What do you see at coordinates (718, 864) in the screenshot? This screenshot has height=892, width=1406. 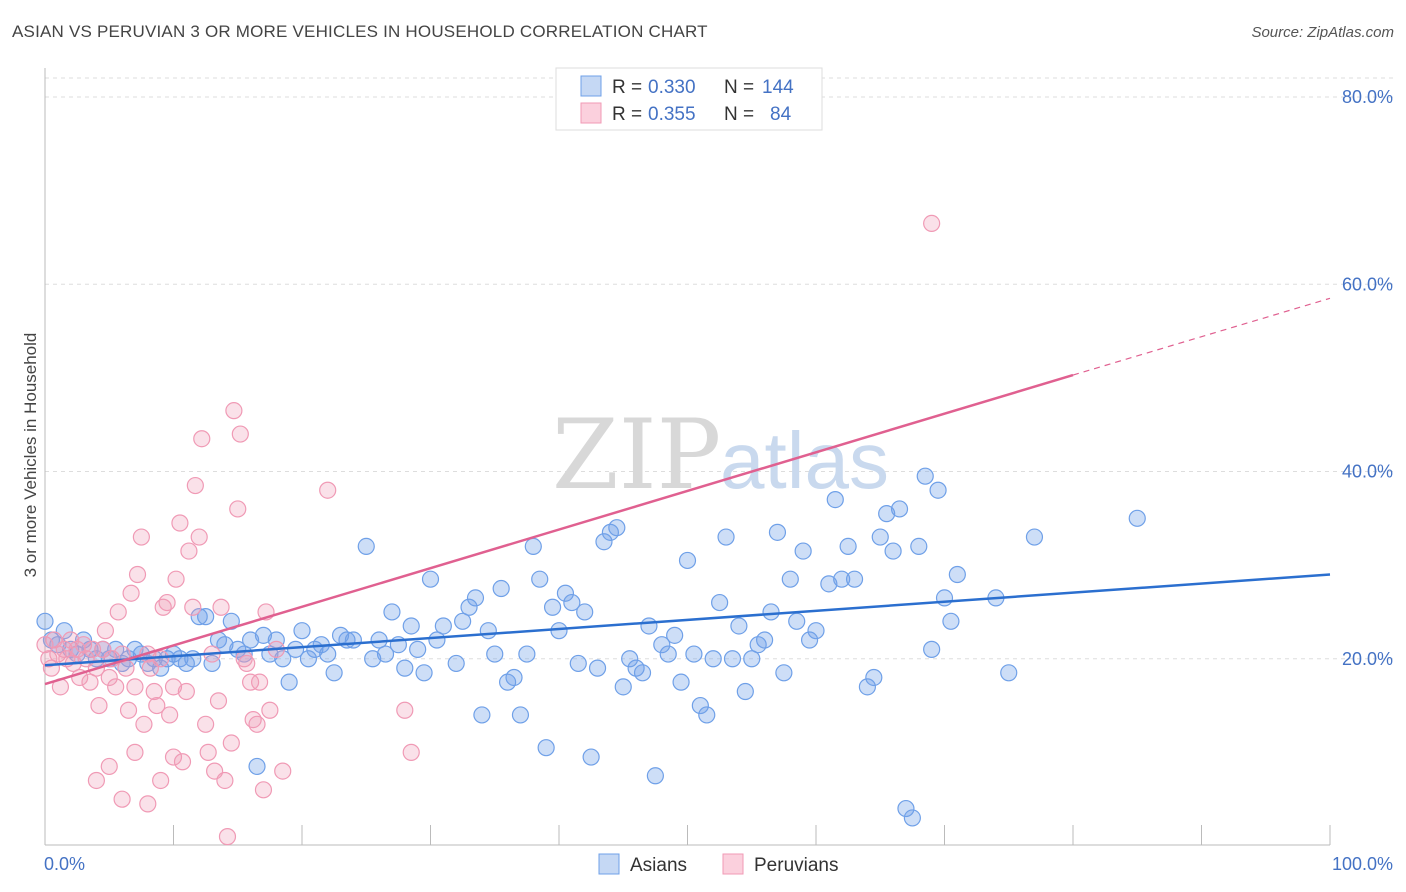 I see `bottom-legend: Asians Peruvians` at bounding box center [718, 864].